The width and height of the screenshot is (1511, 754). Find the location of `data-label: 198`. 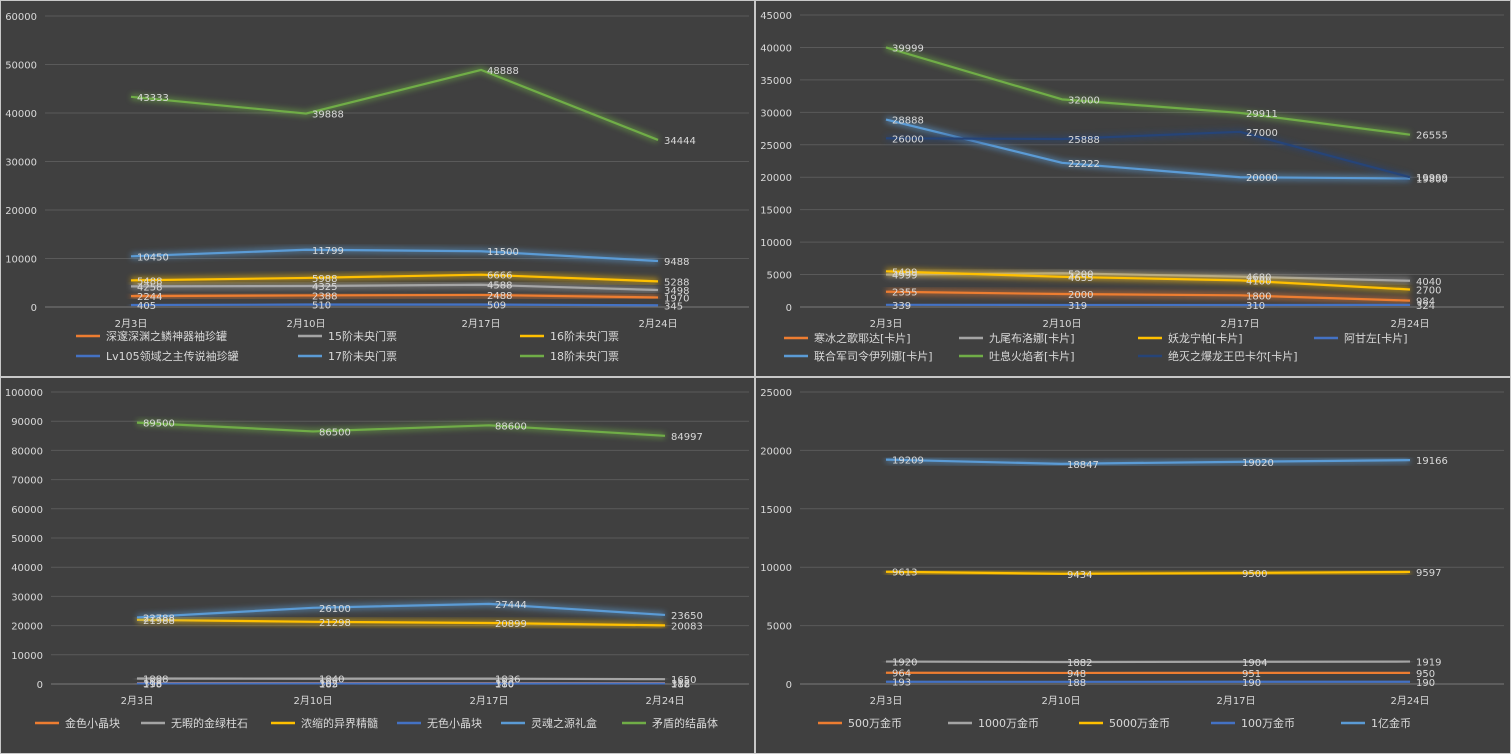

data-label: 198 is located at coordinates (152, 684).